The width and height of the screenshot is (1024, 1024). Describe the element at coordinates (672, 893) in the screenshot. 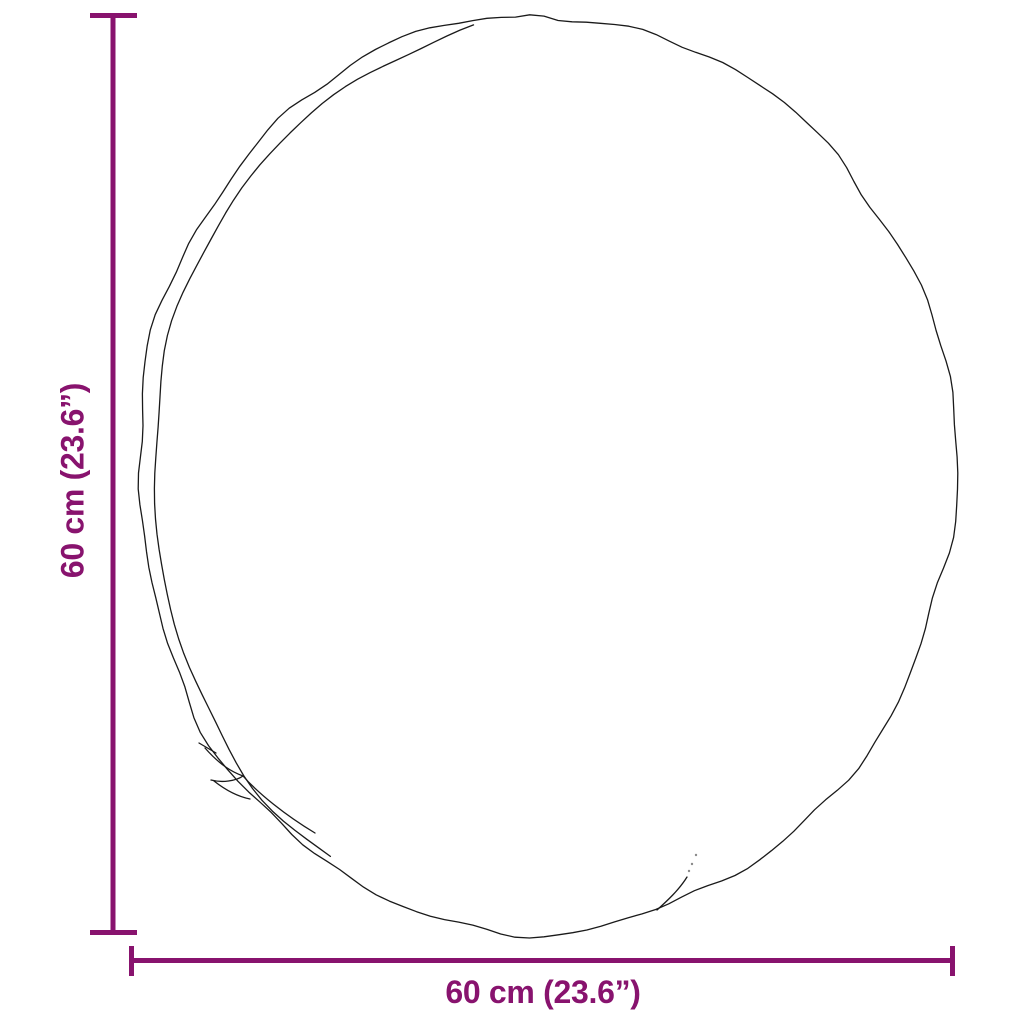

I see `fabric-crease-line` at that location.